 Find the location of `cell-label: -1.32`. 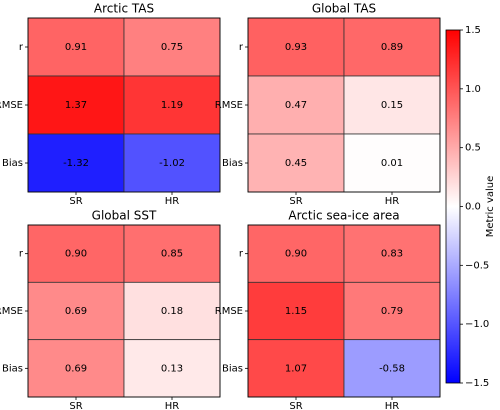

cell-label: -1.32 is located at coordinates (76, 163).